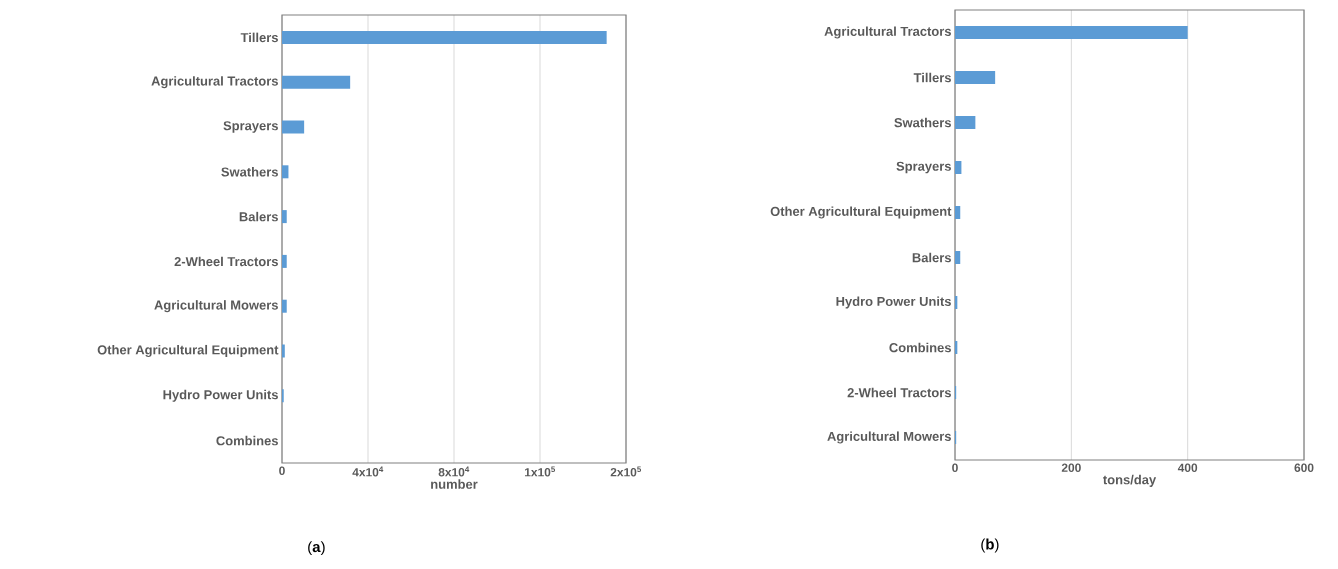  I want to click on x-tick-label: 8x10$^{4}$, so click(454, 471).